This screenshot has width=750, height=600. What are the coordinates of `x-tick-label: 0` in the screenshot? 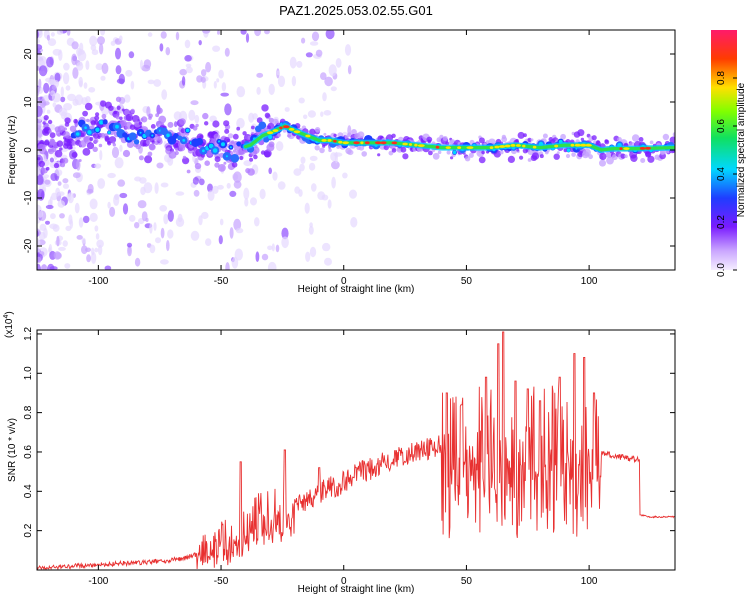 It's located at (344, 581).